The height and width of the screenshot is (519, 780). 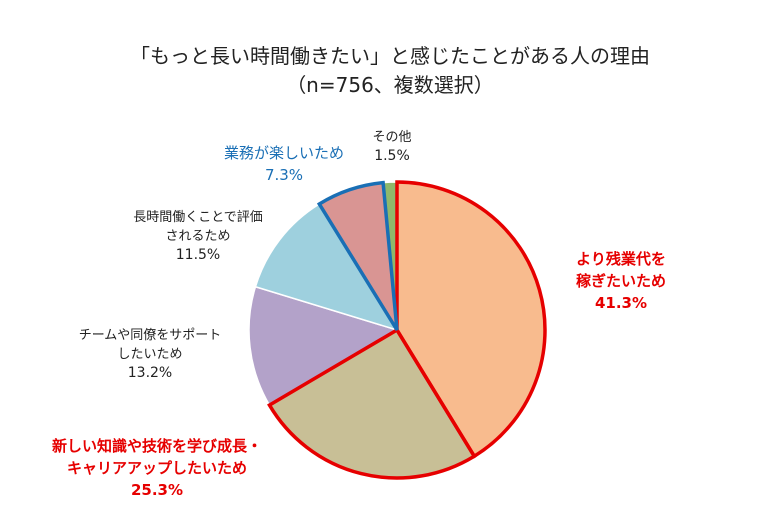 I want to click on slice-value: 11.5%, so click(x=198, y=255).